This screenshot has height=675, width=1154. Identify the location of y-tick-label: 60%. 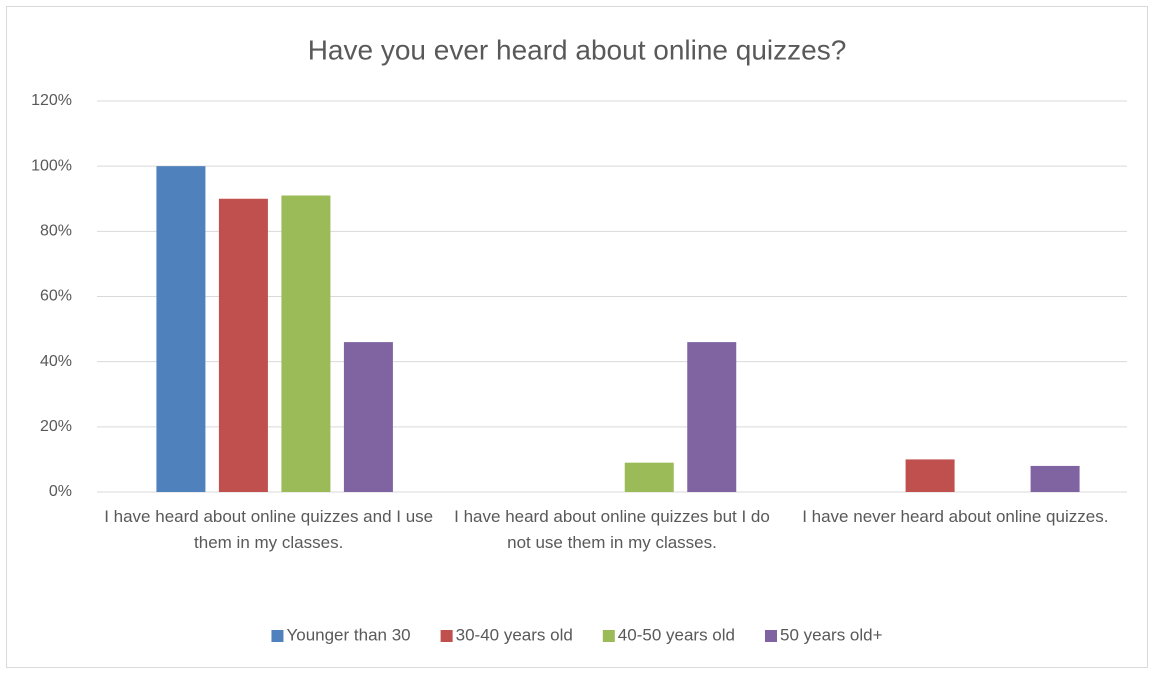
(56, 296).